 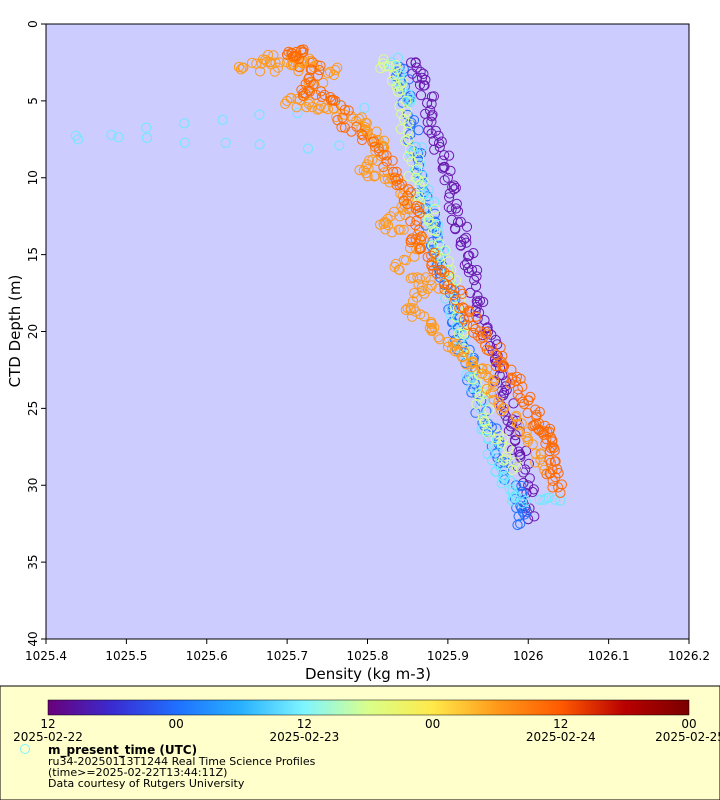 I want to click on colorbar-date-label: 2025-02-23, so click(x=305, y=737).